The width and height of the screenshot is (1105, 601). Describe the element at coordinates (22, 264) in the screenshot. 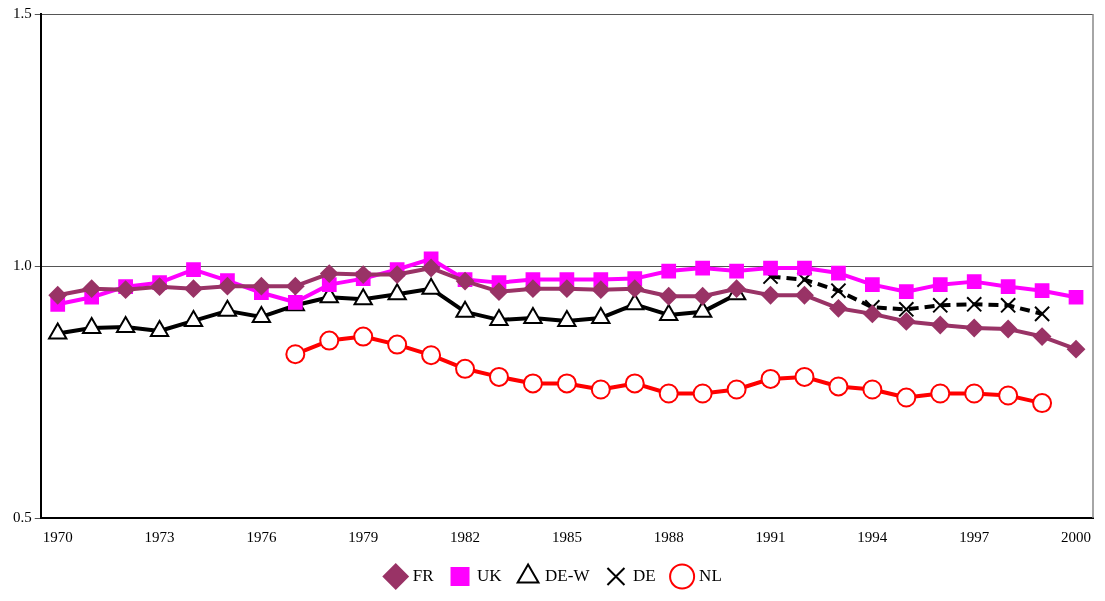

I see `y-tick-label: 1.0` at that location.